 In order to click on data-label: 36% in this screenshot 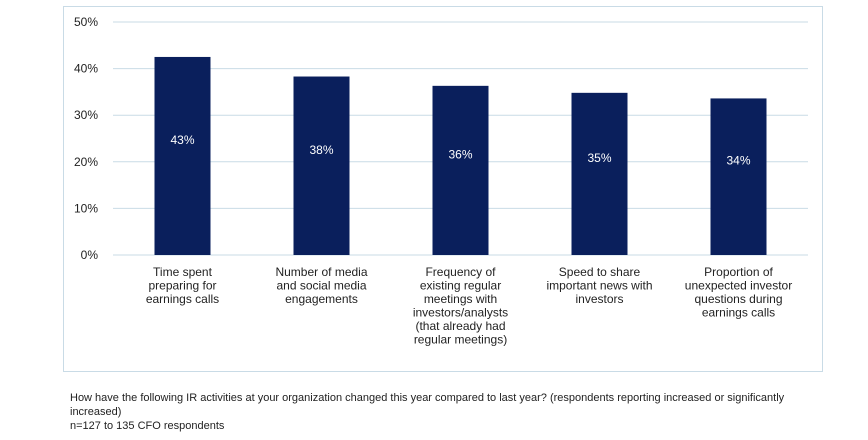, I will do `click(460, 154)`.